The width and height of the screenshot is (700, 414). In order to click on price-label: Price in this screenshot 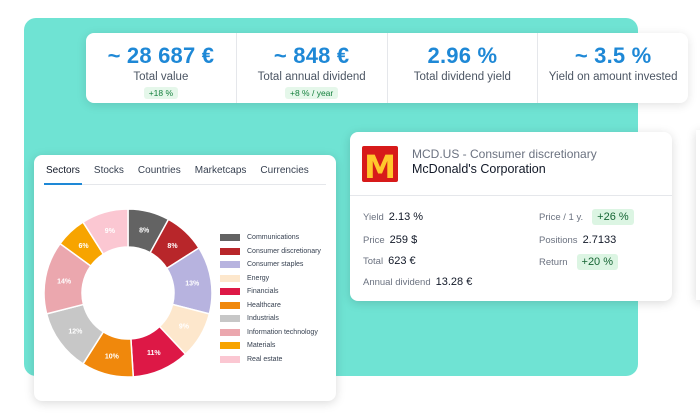, I will do `click(374, 240)`.